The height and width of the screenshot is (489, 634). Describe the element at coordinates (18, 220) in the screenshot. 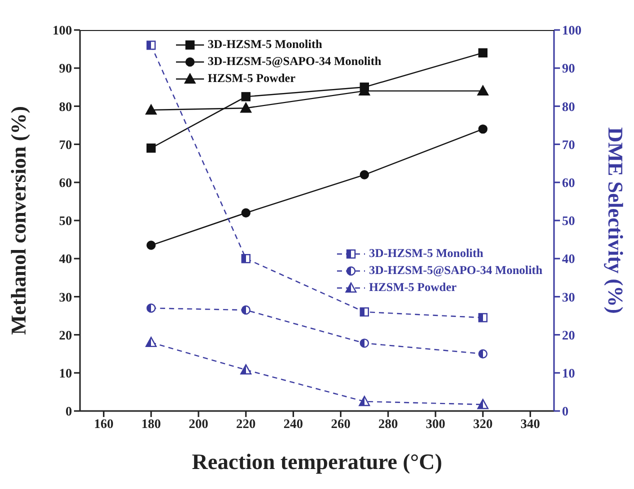

I see `y-axis-title: Methanol conversion (%)` at that location.